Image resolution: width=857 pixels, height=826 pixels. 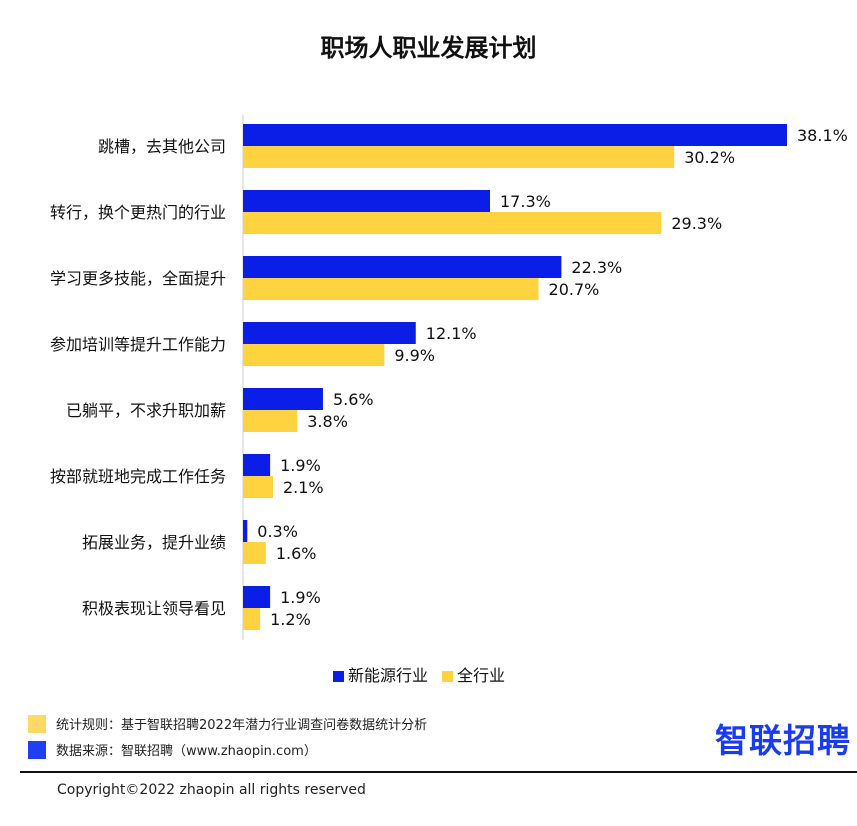 What do you see at coordinates (414, 355) in the screenshot?
I see `data-label: 9.9%` at bounding box center [414, 355].